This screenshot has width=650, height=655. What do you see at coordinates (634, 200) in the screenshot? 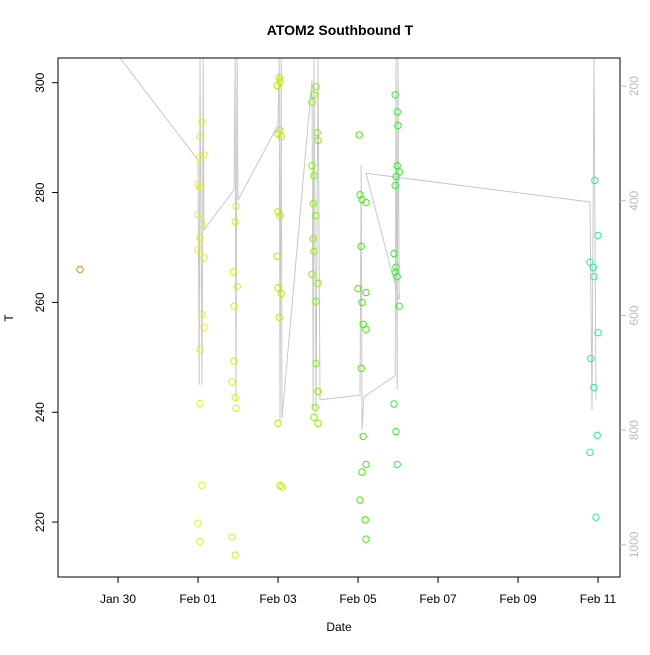
I see `y2-tick-label: 400` at bounding box center [634, 200].